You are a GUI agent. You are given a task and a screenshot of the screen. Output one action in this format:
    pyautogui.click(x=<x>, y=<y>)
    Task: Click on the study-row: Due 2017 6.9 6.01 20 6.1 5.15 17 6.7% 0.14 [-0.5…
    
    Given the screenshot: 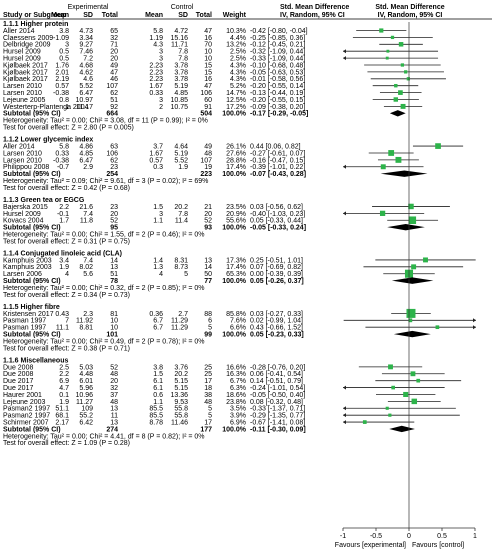 What is the action you would take?
    pyautogui.click(x=232, y=381)
    